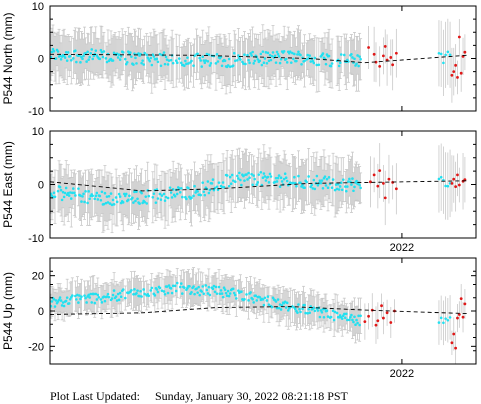 This screenshot has width=481, height=404. I want to click on x-tick-label: 2022, so click(402, 248).